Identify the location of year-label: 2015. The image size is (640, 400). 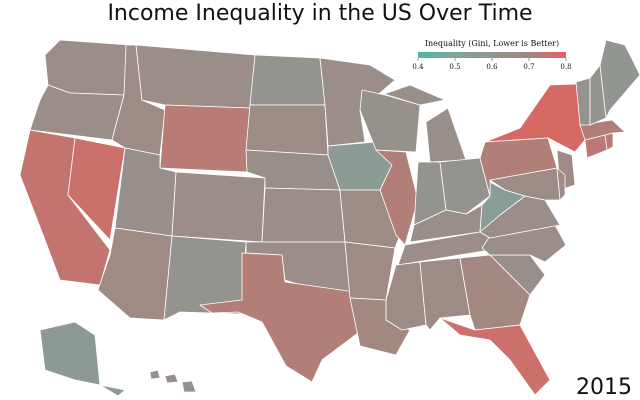
(604, 387).